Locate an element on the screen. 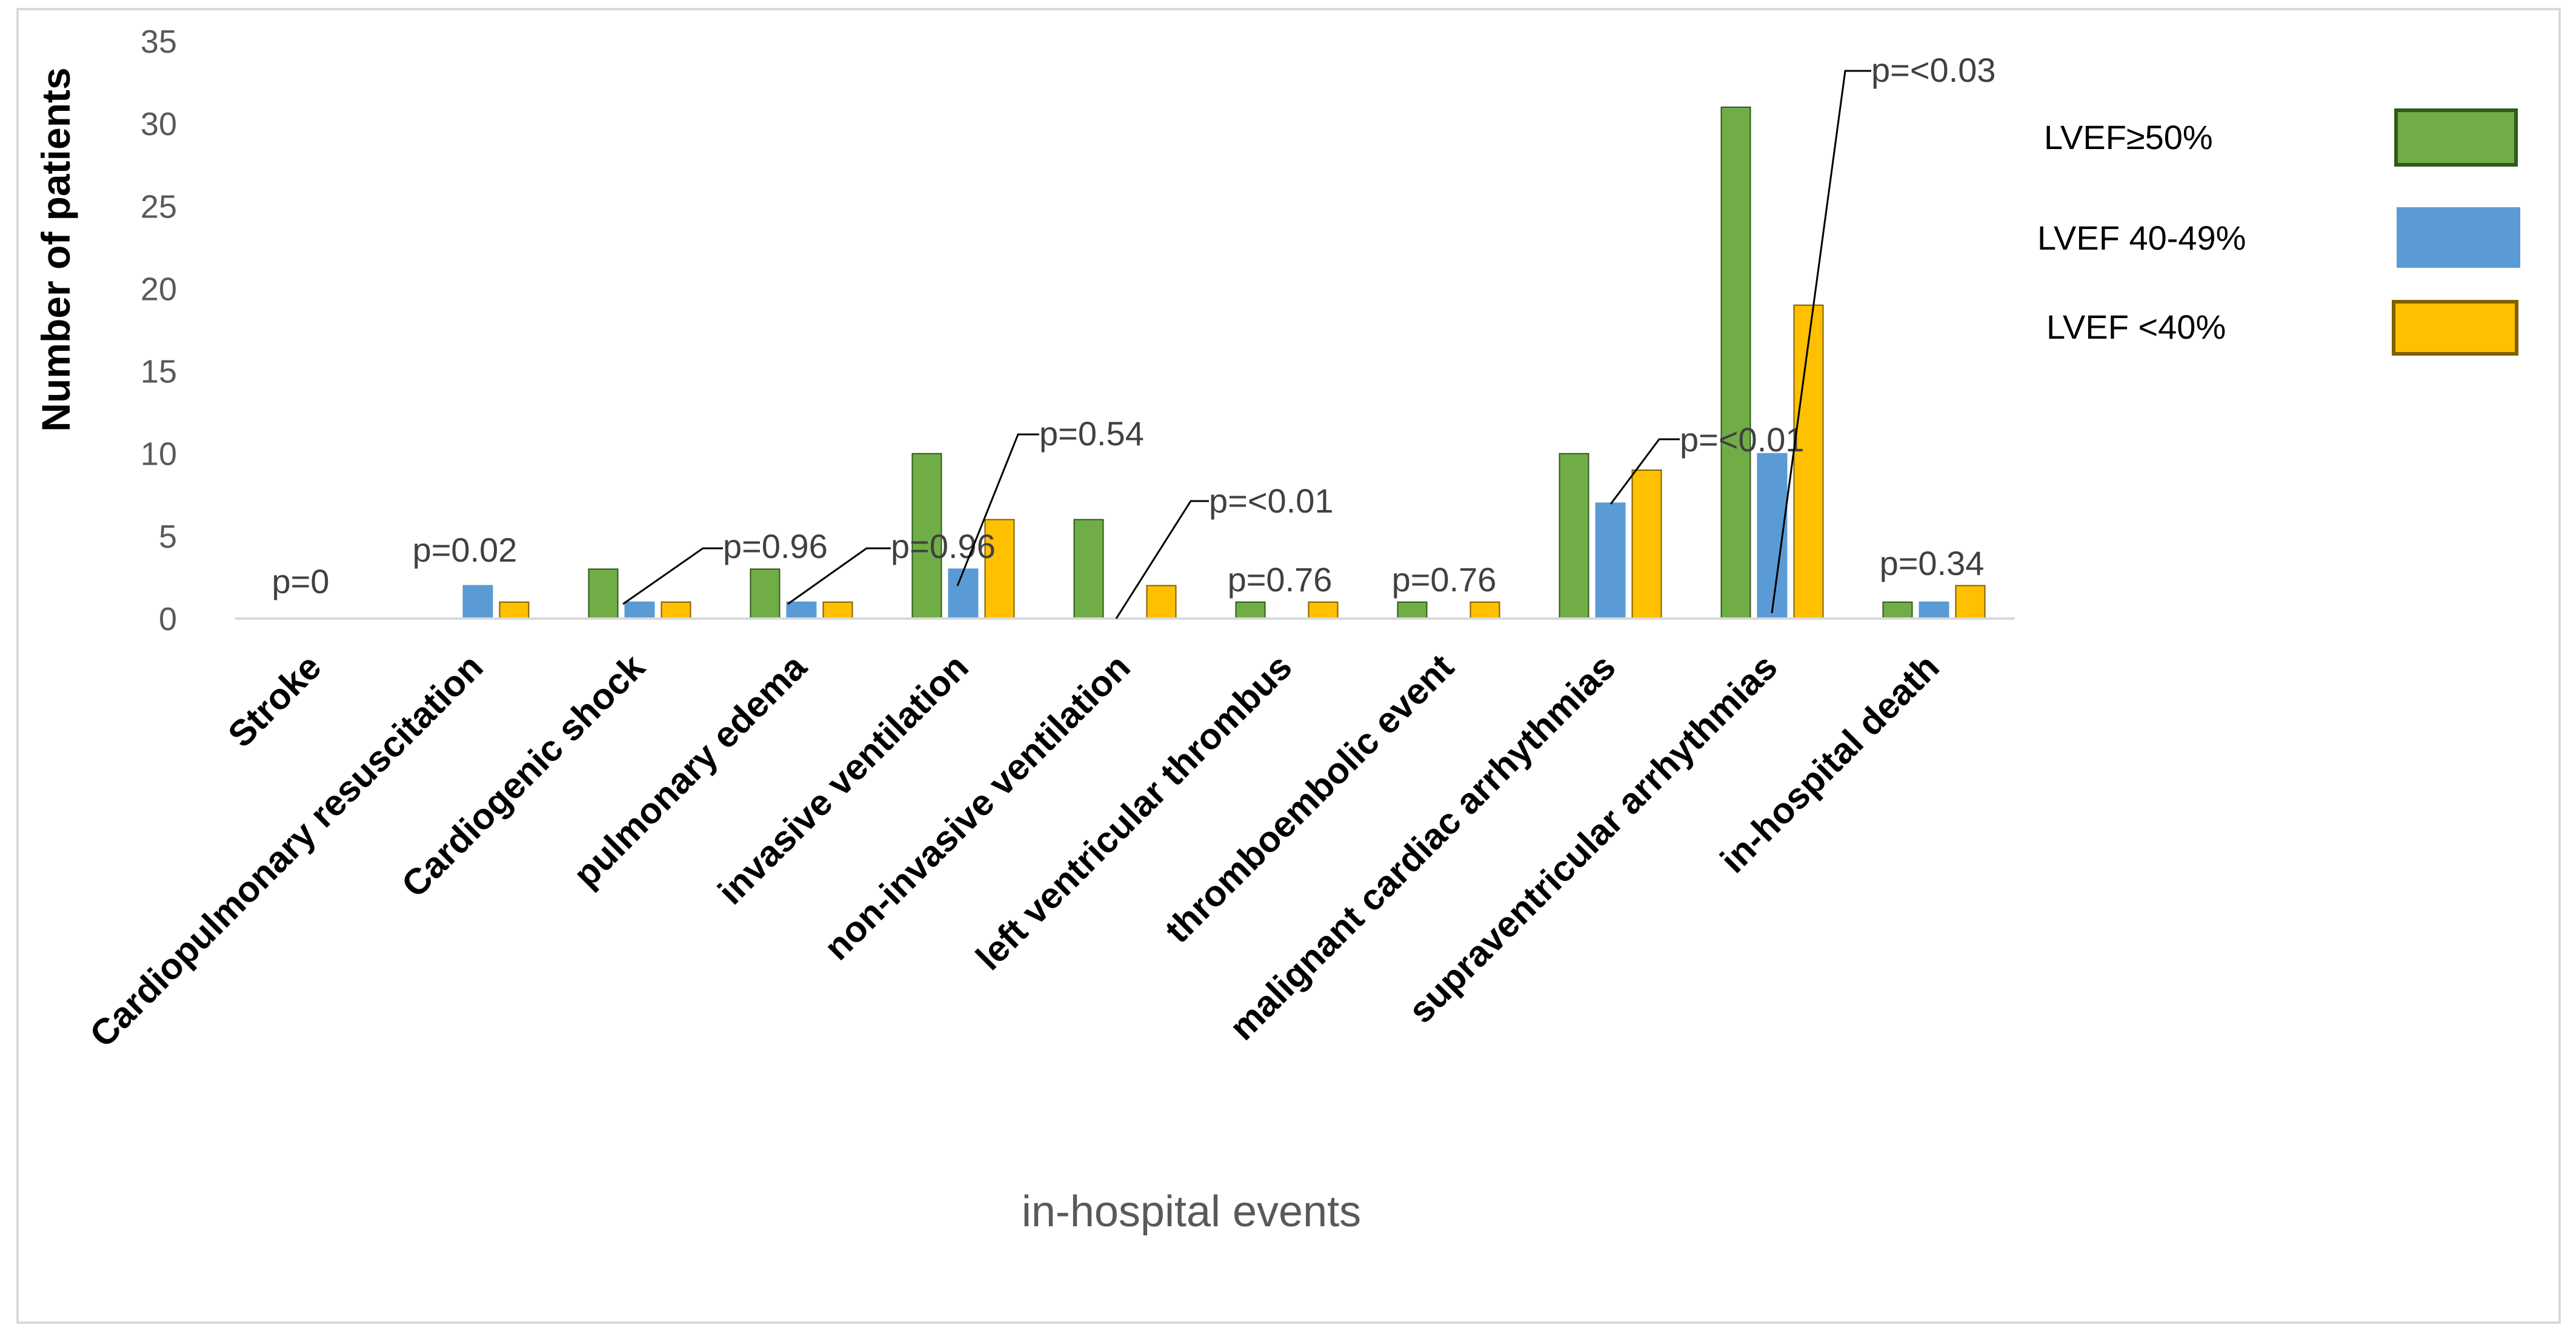 The image size is (2576, 1342). bar-lvef-40-49-malignant-cardiac-arrhythmias is located at coordinates (1610, 561).